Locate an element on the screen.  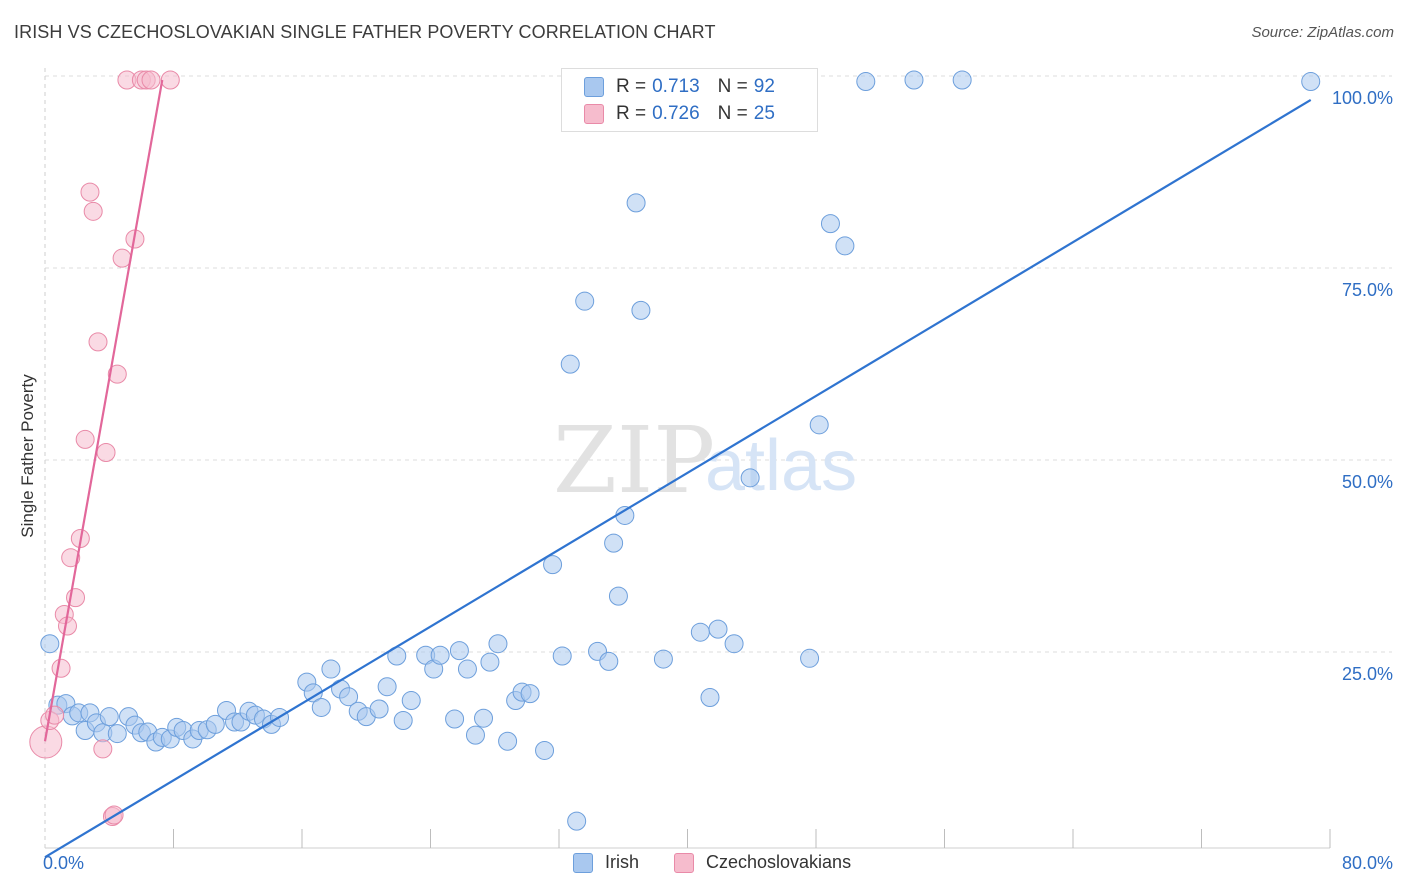
series-legend: Irish Czechoslovakians is located at coordinates (703, 865).